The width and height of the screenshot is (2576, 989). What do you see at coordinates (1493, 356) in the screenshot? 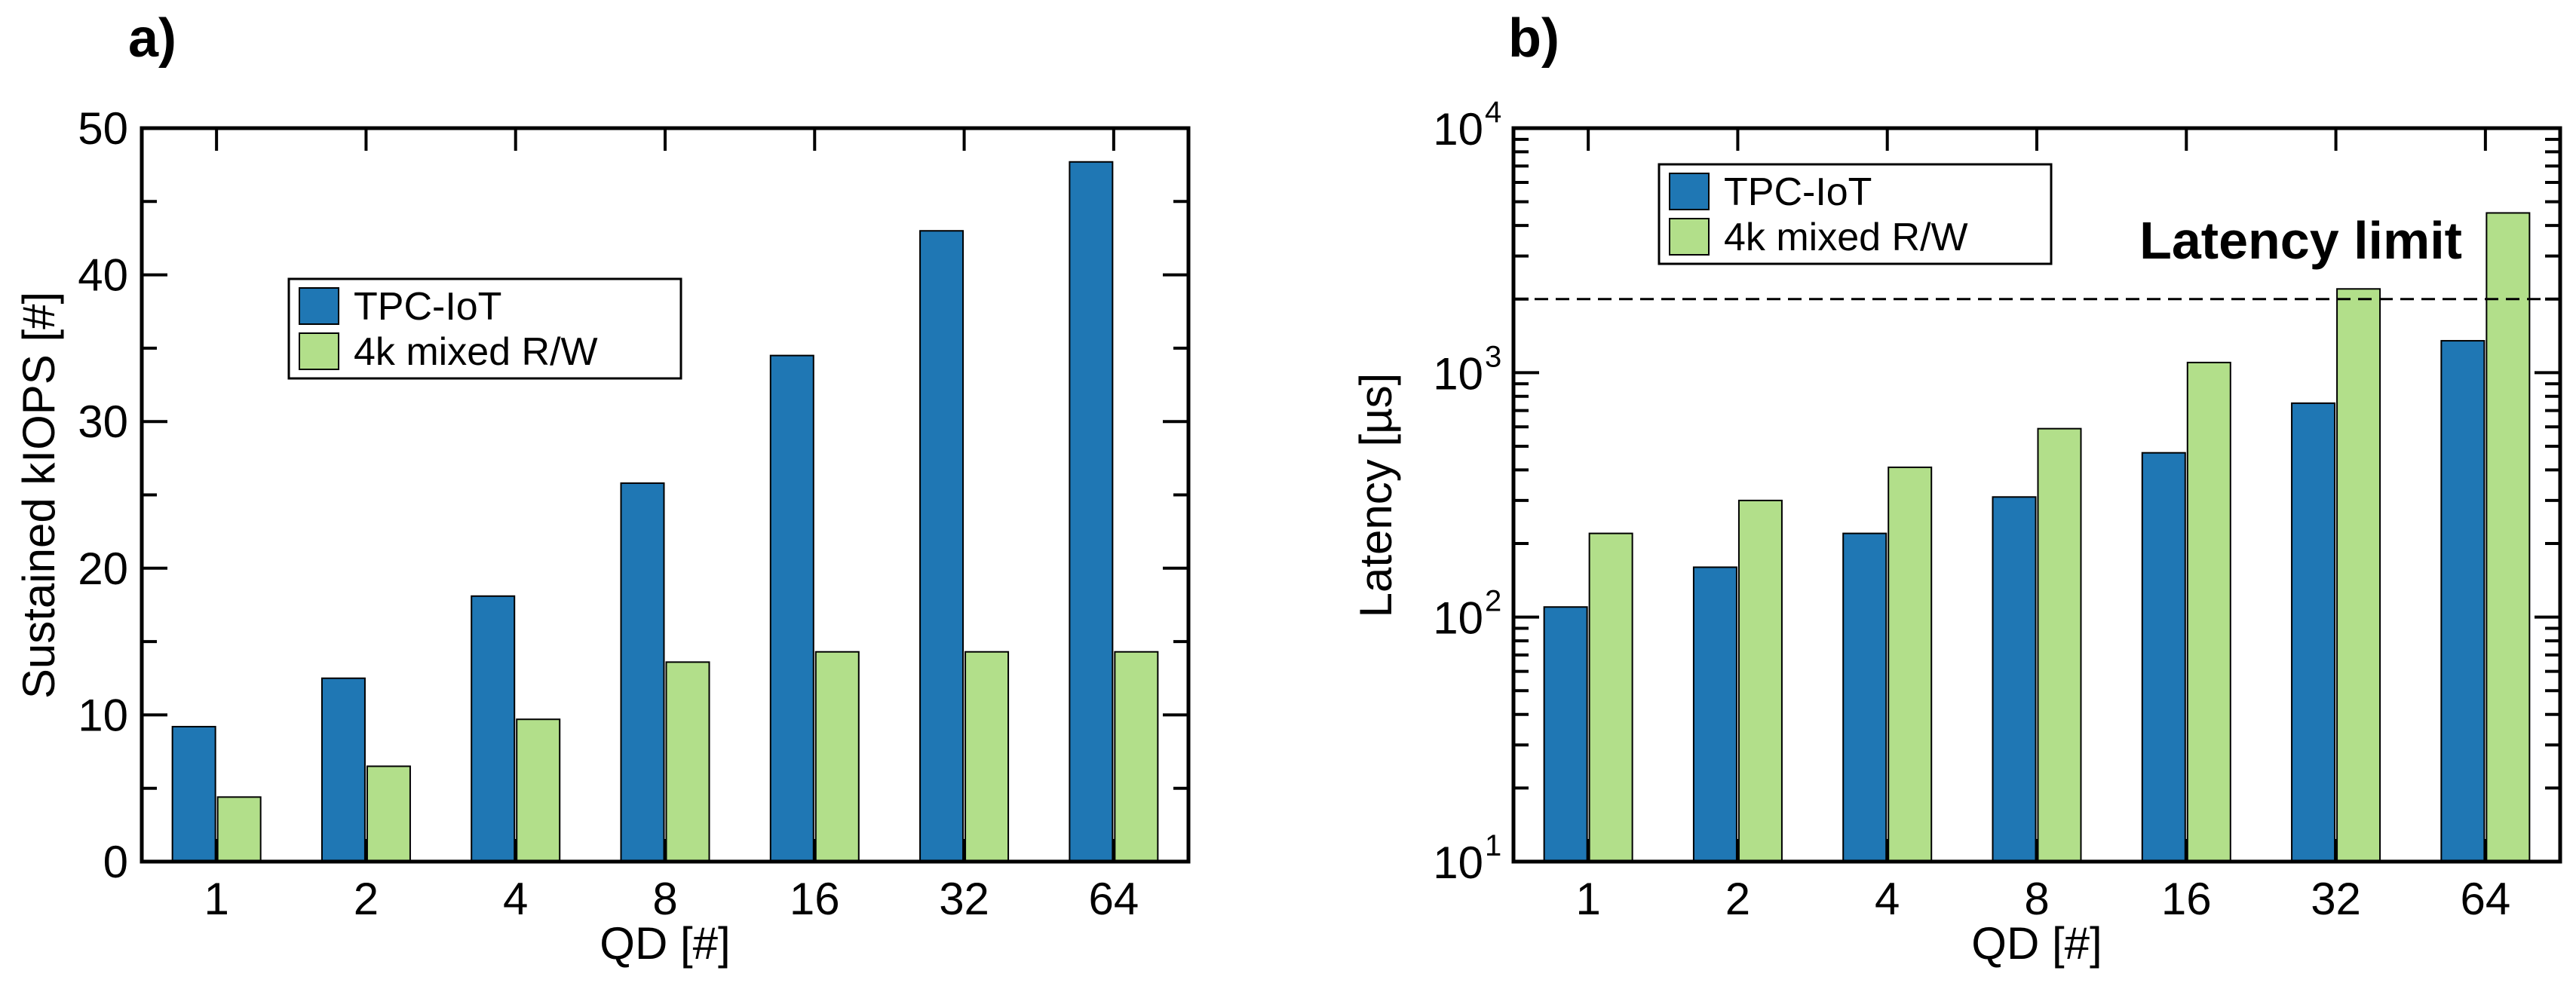
I see `y-tick-exponent: 3` at bounding box center [1493, 356].